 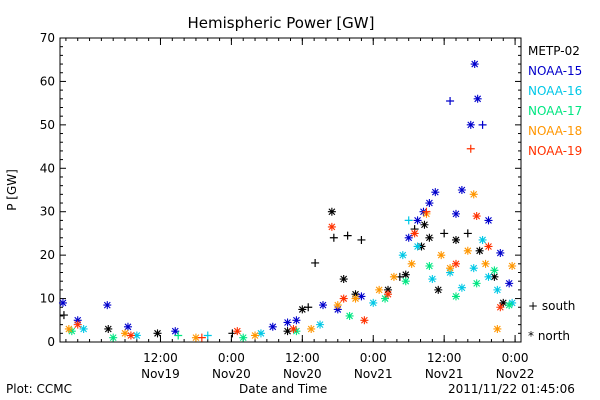 What do you see at coordinates (39, 389) in the screenshot?
I see `plot-source-label: Plot: CCMC` at bounding box center [39, 389].